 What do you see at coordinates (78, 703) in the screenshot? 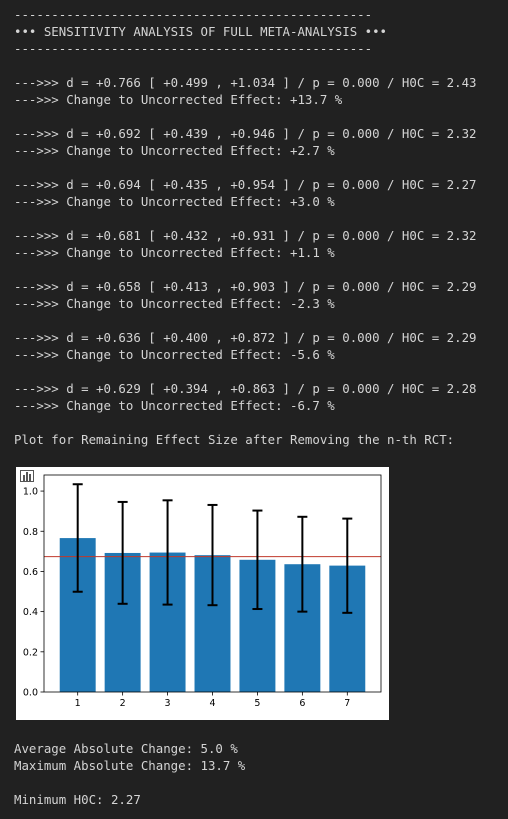
I see `x-tick-label: 1` at bounding box center [78, 703].